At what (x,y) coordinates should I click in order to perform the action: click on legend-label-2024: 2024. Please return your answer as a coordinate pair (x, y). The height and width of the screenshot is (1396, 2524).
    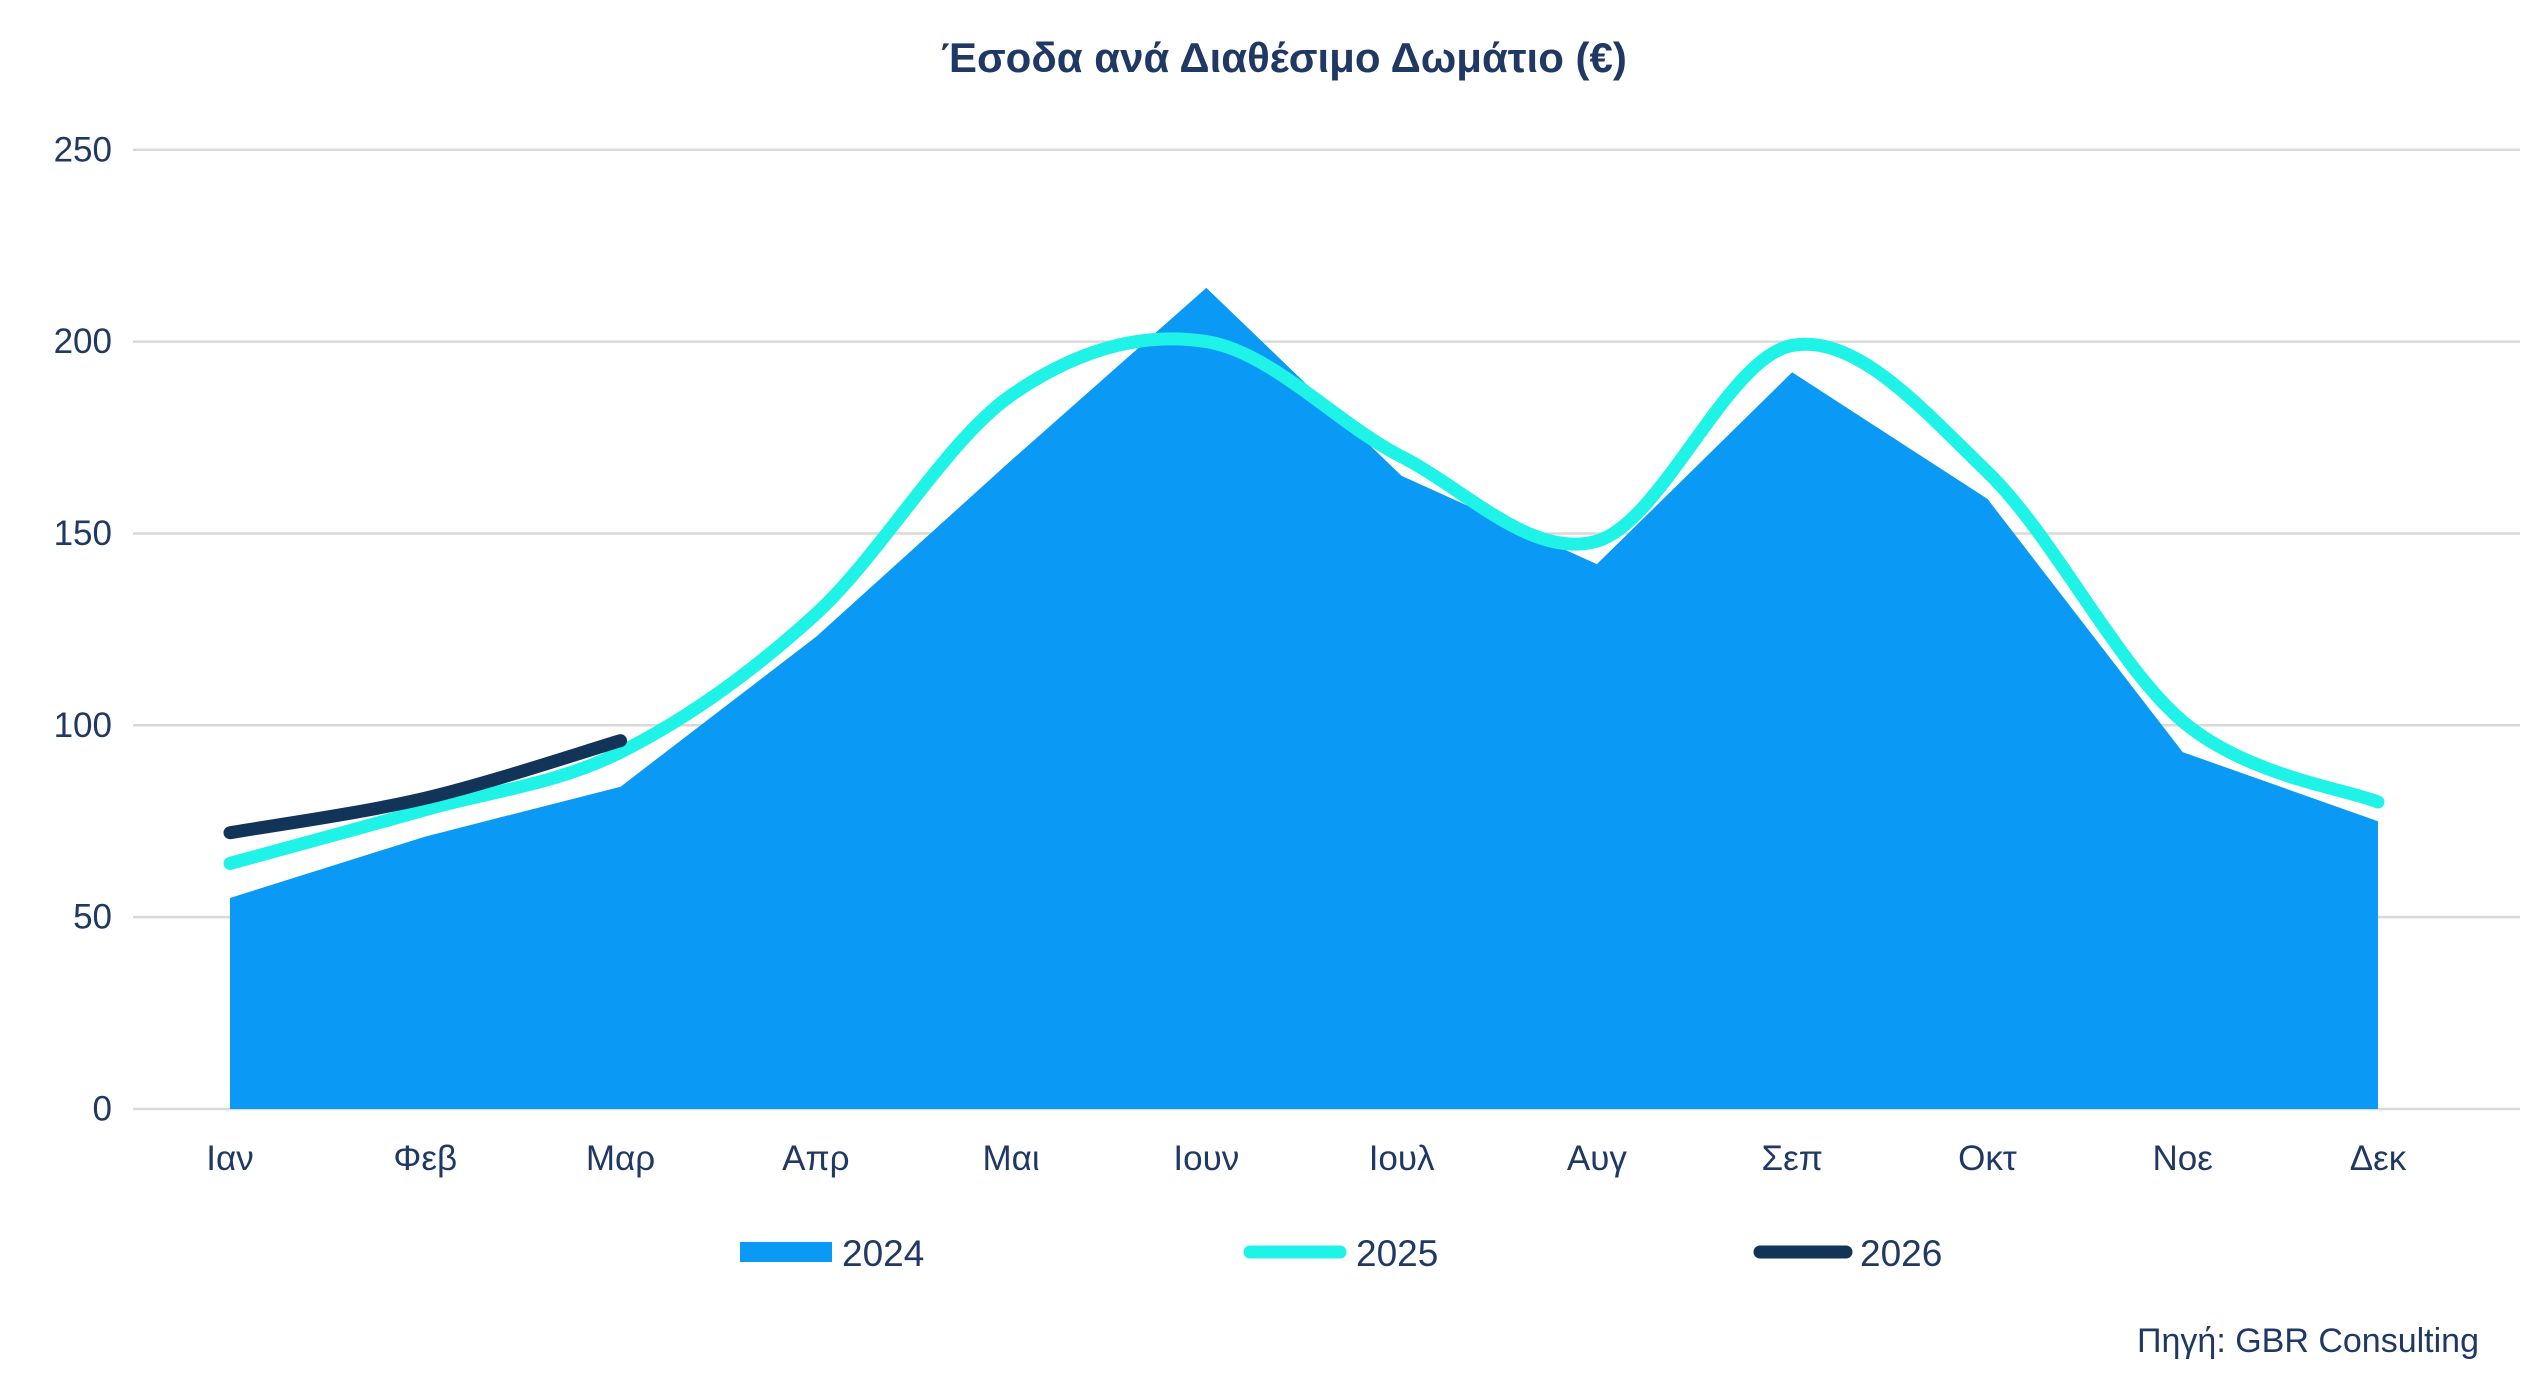
    Looking at the image, I should click on (883, 1253).